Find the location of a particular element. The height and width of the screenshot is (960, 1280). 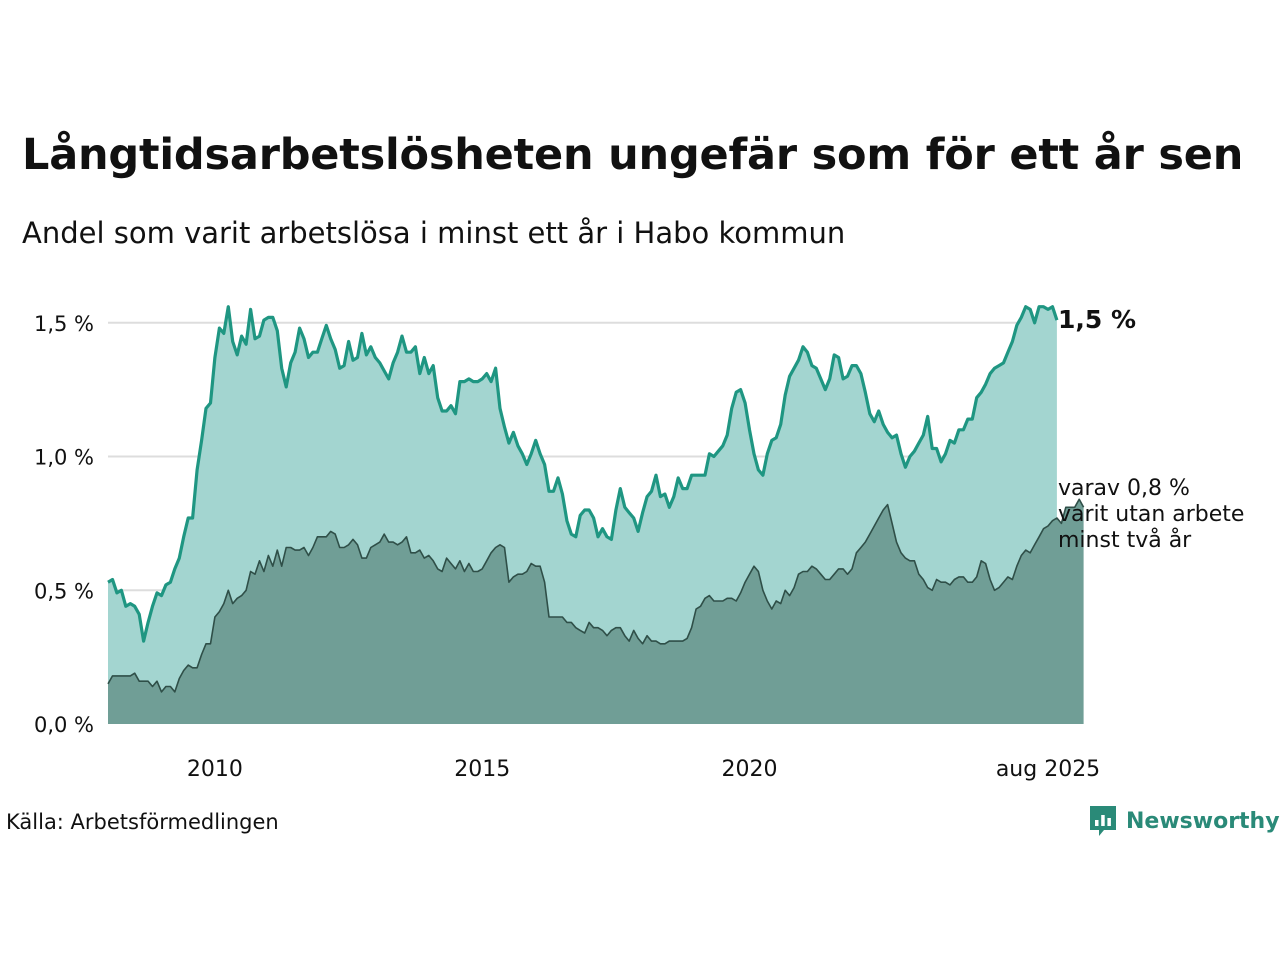

source-note: Källa: Arbetsförmedlingen is located at coordinates (142, 822).